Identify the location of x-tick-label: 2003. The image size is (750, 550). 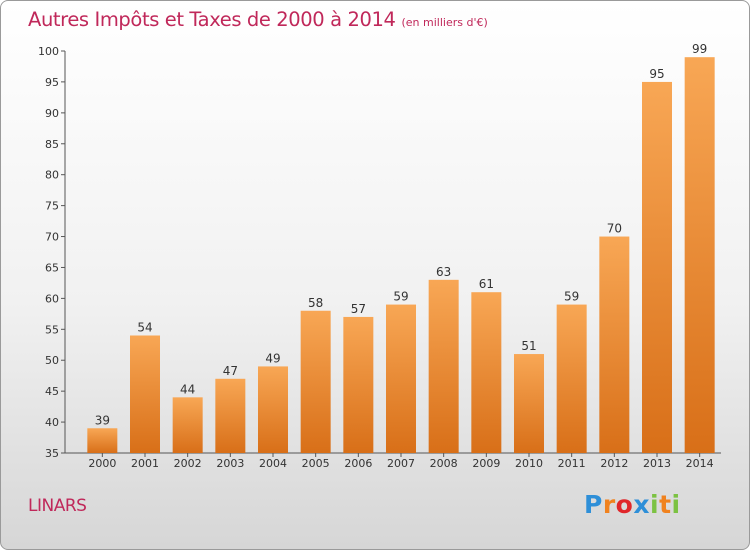
(230, 463).